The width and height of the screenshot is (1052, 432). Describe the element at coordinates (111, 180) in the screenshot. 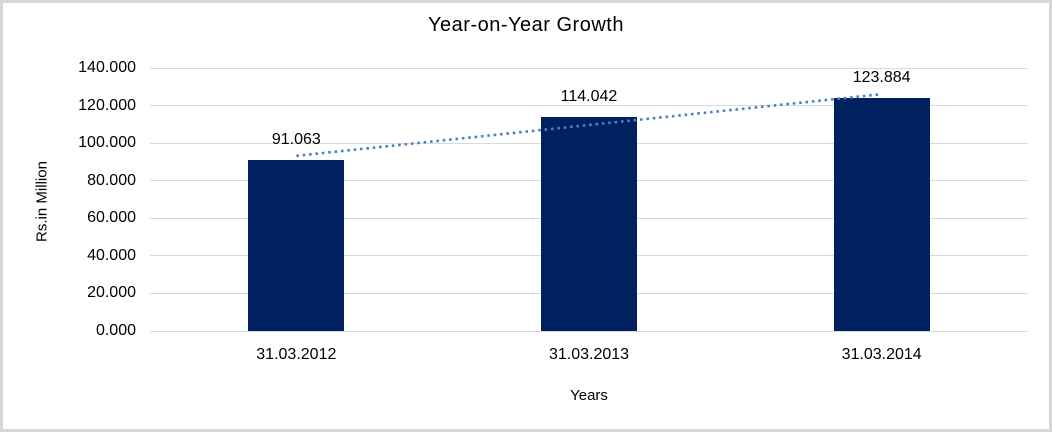

I see `y-tick-label: 80.000` at that location.